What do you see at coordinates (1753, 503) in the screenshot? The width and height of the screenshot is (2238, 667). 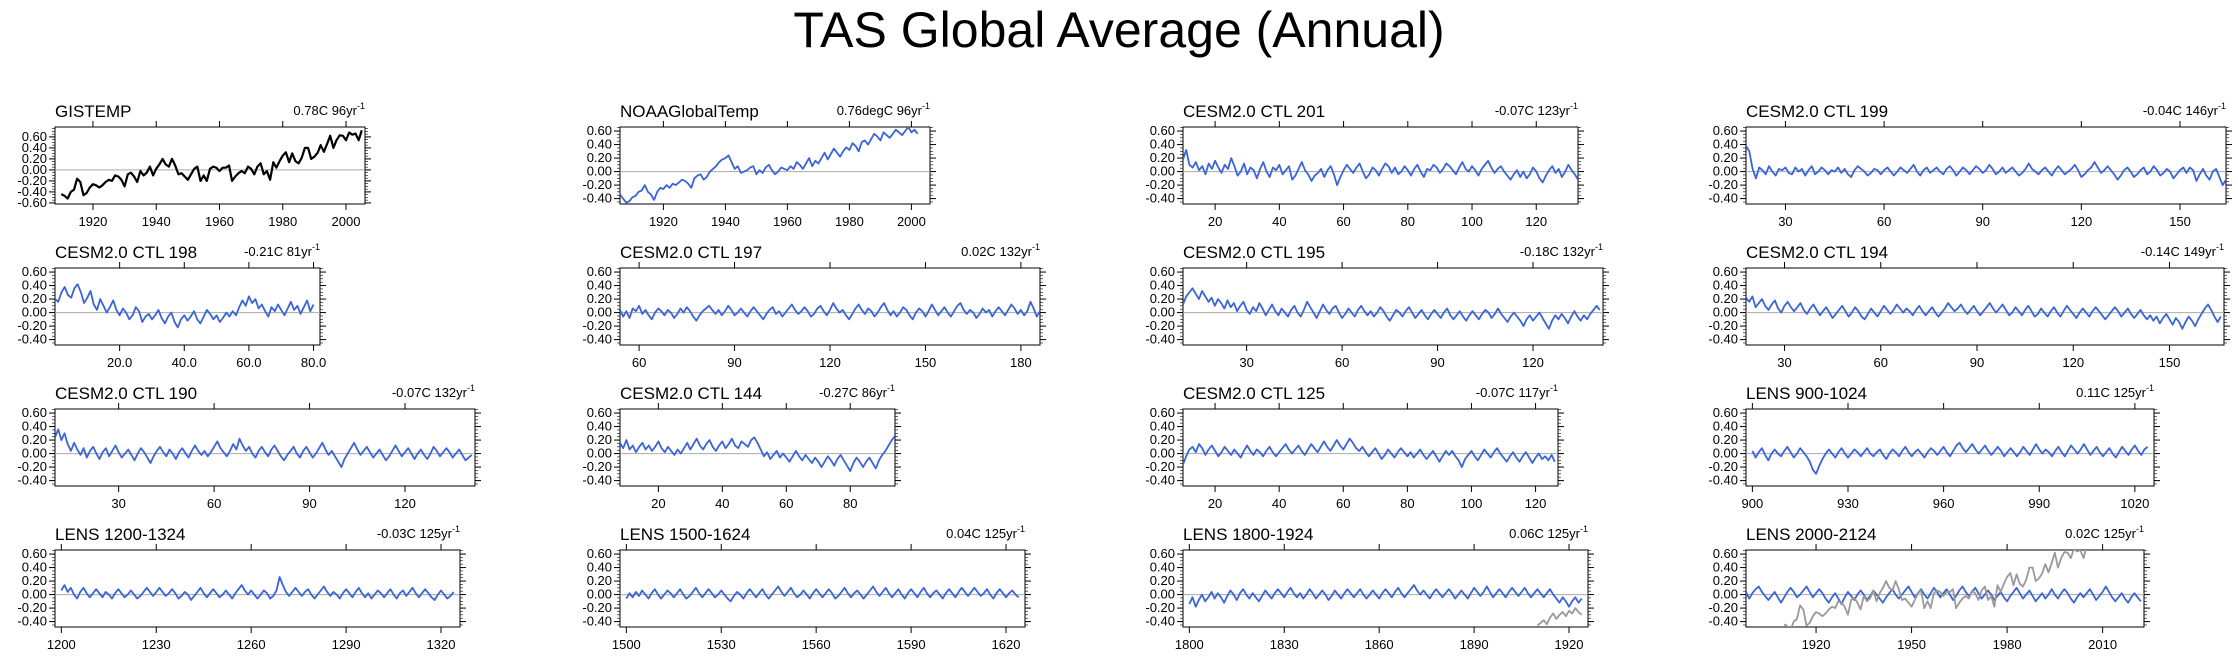 I see `x-tick-label: 900` at bounding box center [1753, 503].